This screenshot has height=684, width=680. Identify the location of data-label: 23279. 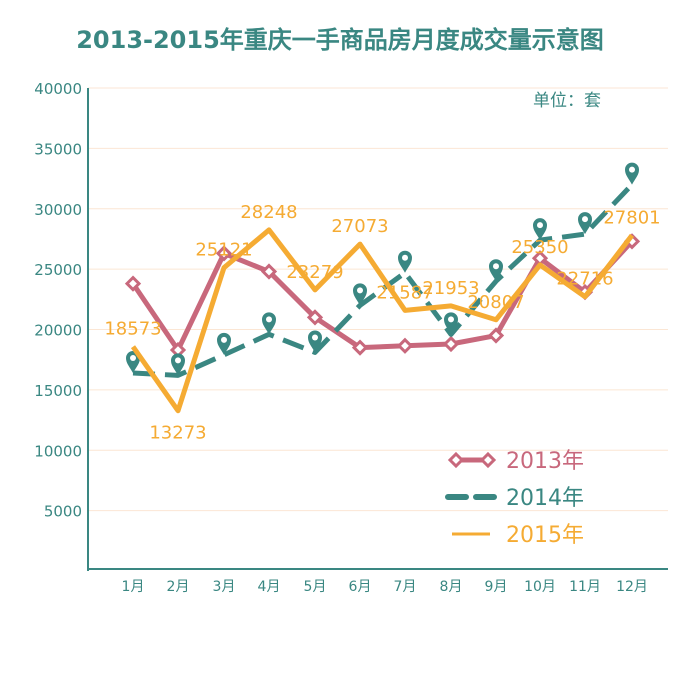
(314, 272).